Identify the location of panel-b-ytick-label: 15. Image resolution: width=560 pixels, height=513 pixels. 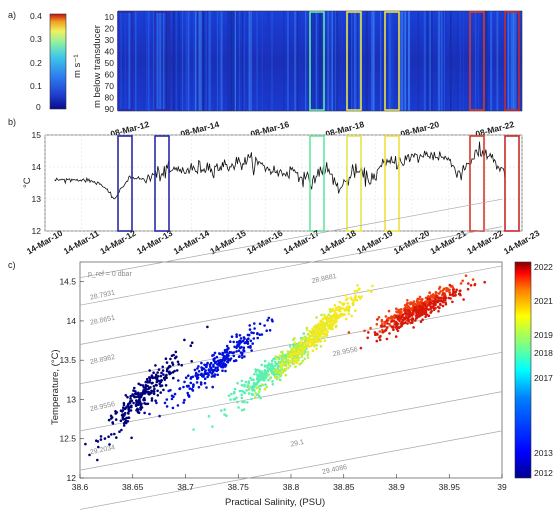
(37, 135).